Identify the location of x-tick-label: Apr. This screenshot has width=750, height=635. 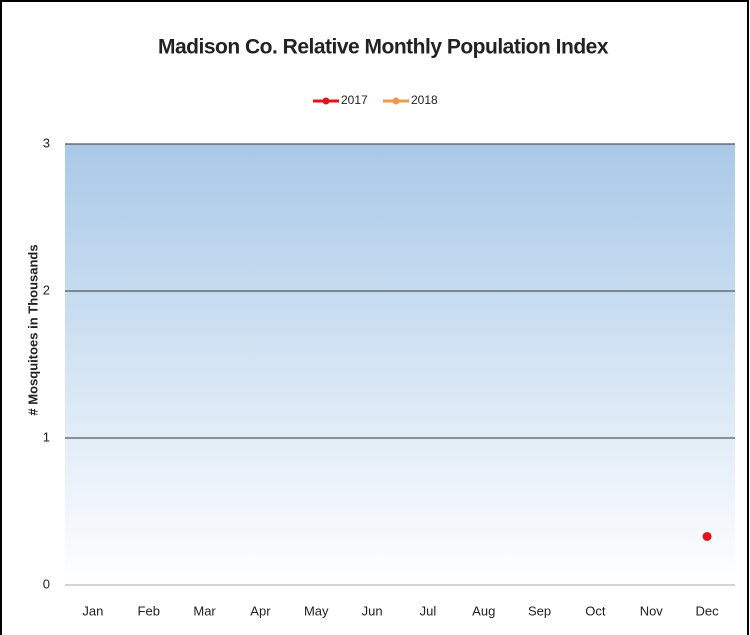
(260, 610).